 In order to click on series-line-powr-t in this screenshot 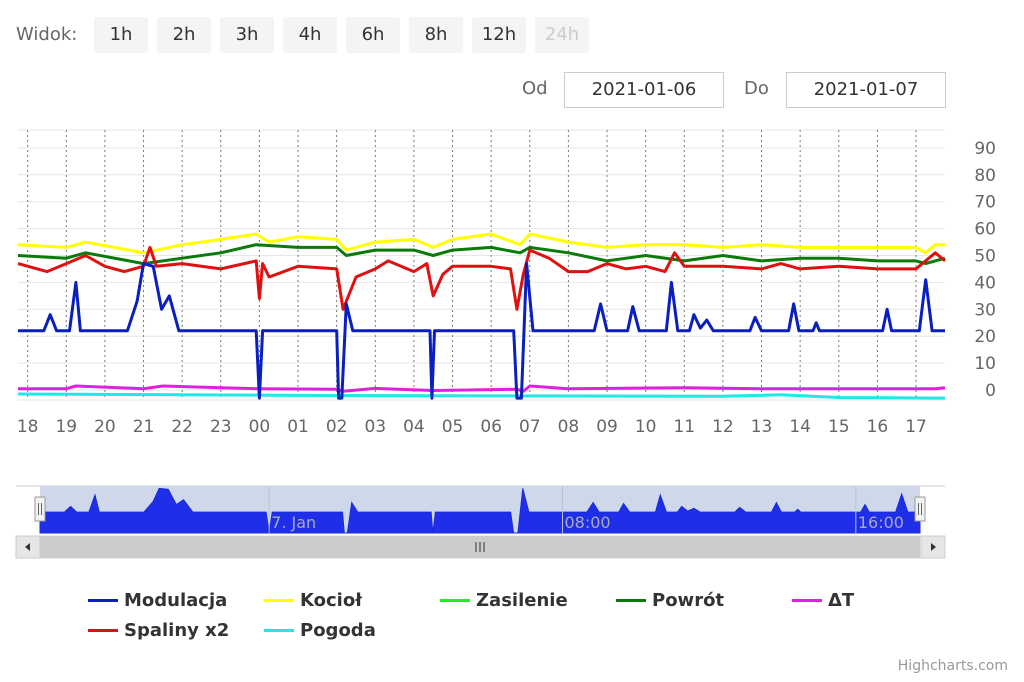, I will do `click(481, 254)`.